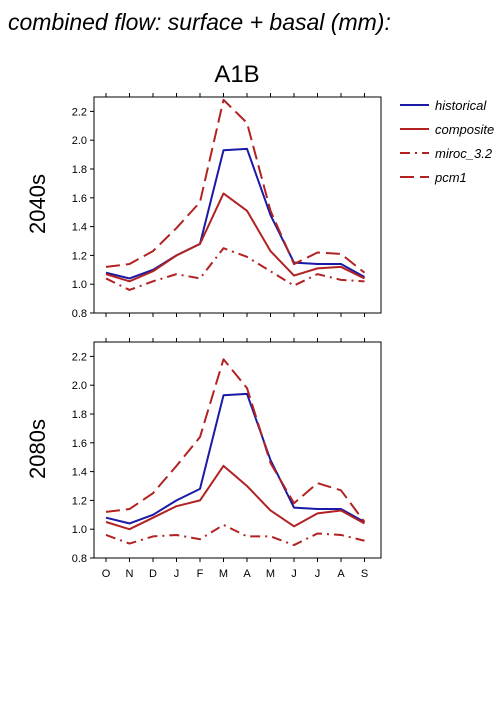 This screenshot has height=709, width=501. Describe the element at coordinates (464, 153) in the screenshot. I see `legend-label: miroc_3.2` at that location.